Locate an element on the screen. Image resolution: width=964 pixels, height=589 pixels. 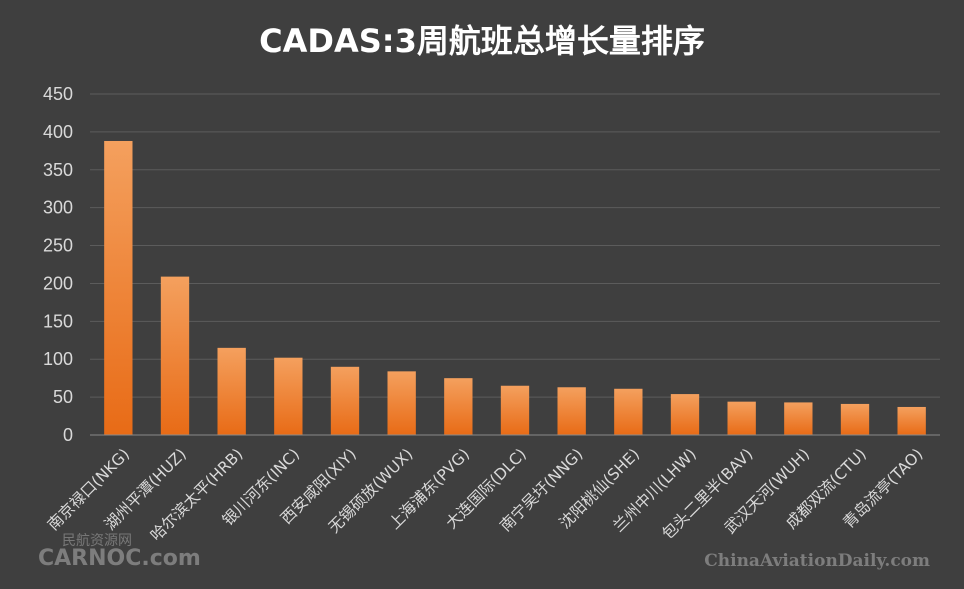
y-axis-ticks: 0 50 100 150 200 250 300 350 400 450 is located at coordinates (58, 264).